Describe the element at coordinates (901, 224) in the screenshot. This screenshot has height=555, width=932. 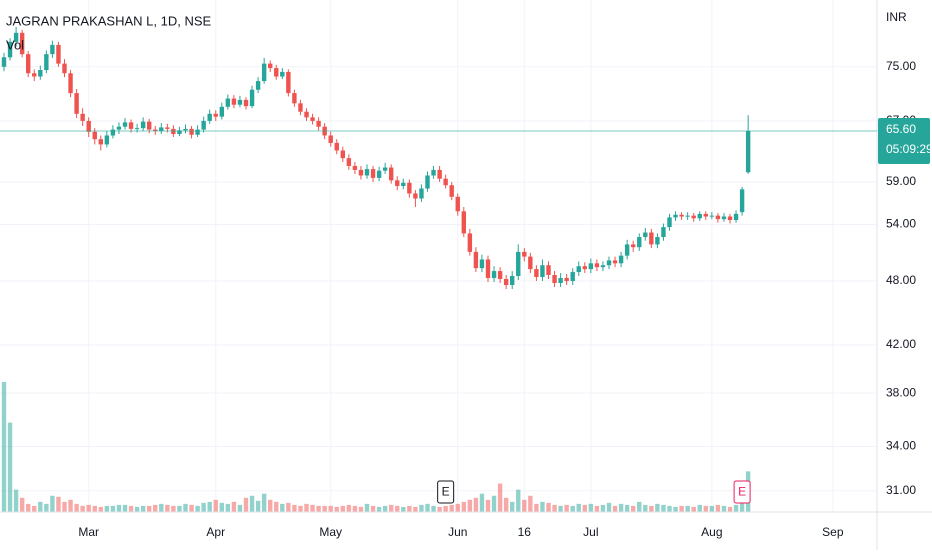
I see `y-tick-label: 54.00` at that location.